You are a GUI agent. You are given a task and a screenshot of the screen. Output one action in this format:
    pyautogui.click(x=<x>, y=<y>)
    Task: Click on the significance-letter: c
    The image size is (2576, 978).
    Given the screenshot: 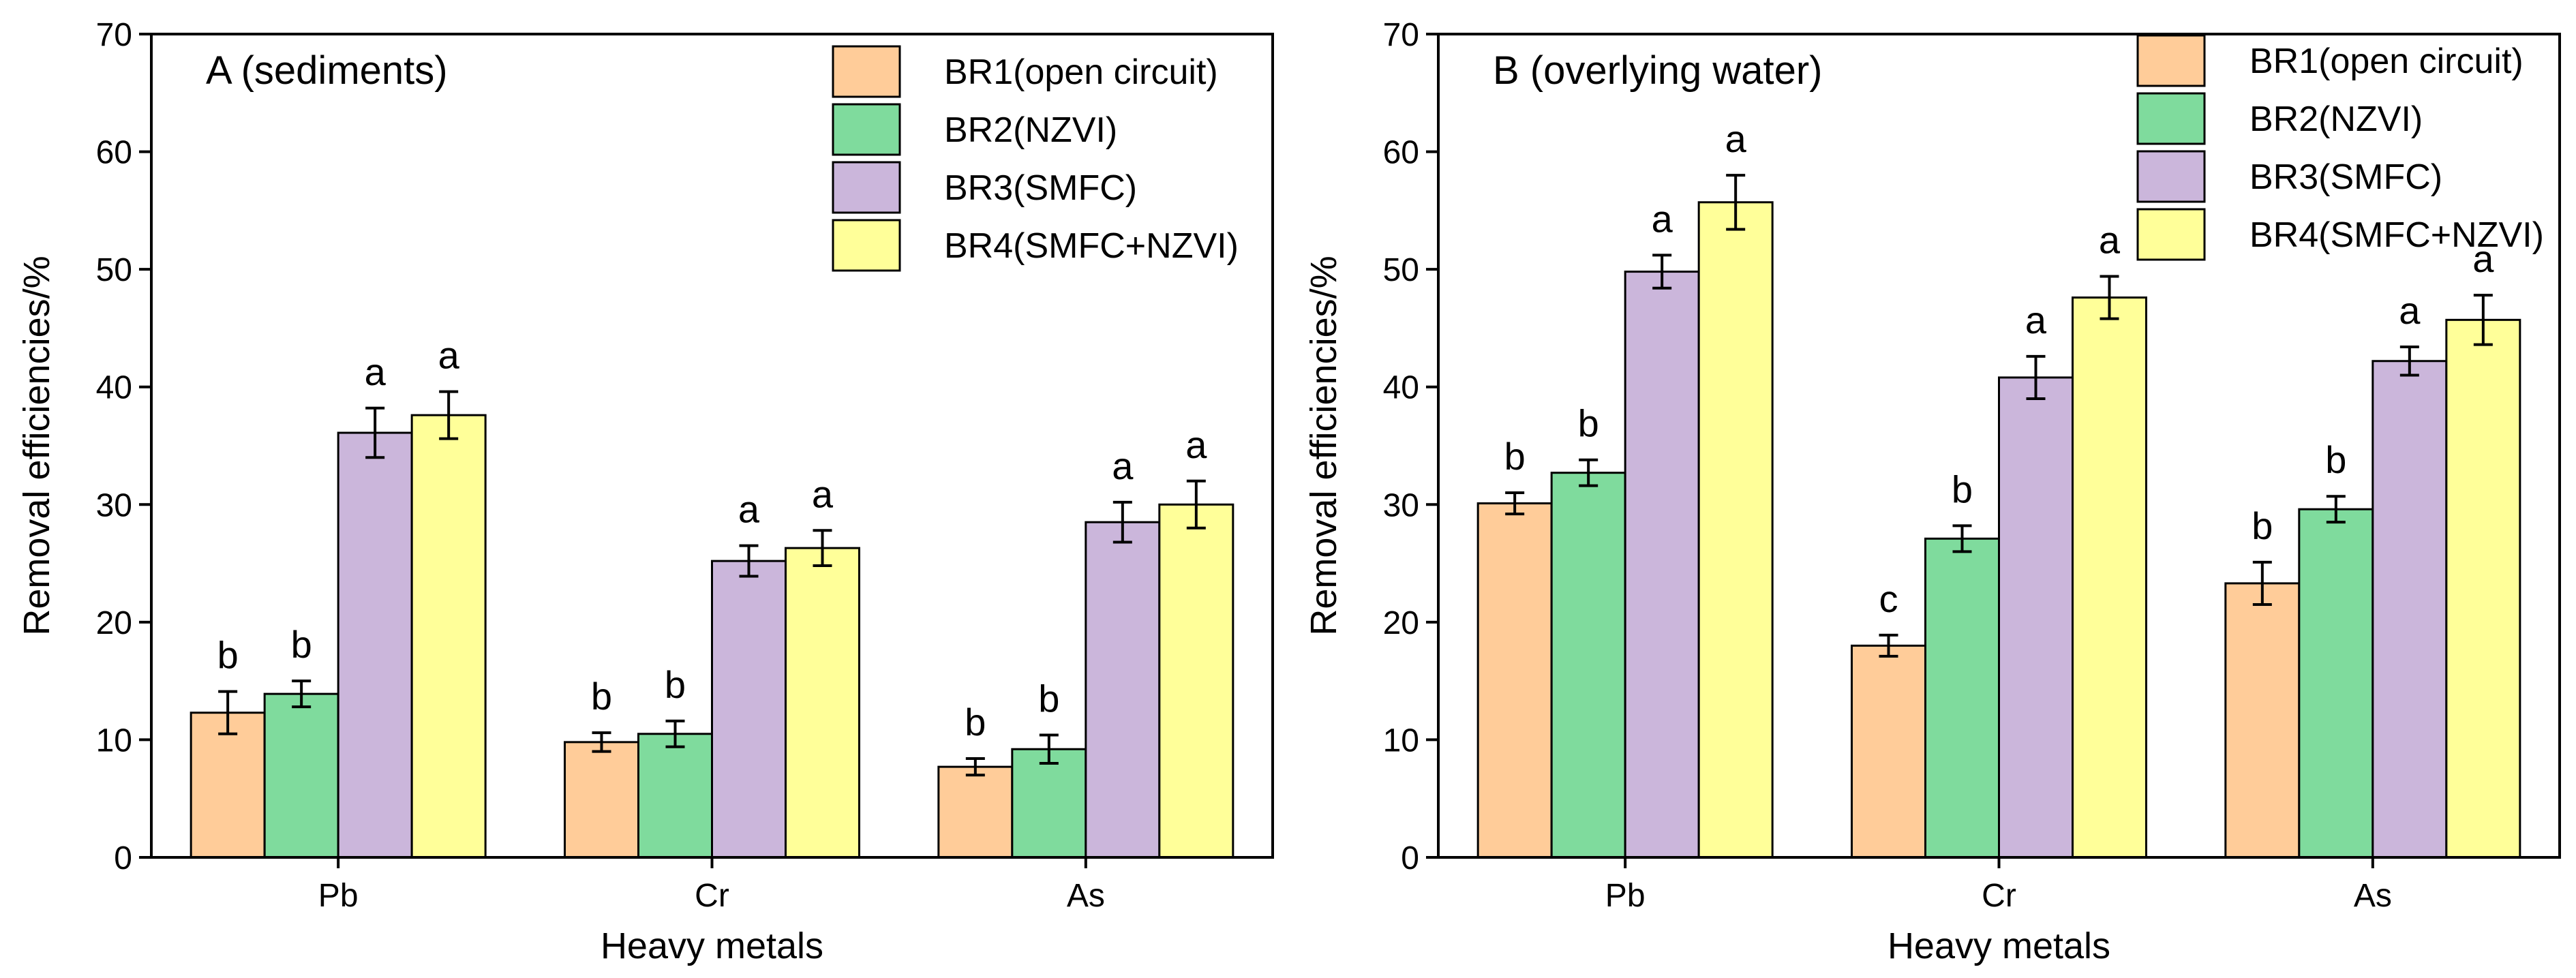 What is the action you would take?
    pyautogui.click(x=1888, y=598)
    